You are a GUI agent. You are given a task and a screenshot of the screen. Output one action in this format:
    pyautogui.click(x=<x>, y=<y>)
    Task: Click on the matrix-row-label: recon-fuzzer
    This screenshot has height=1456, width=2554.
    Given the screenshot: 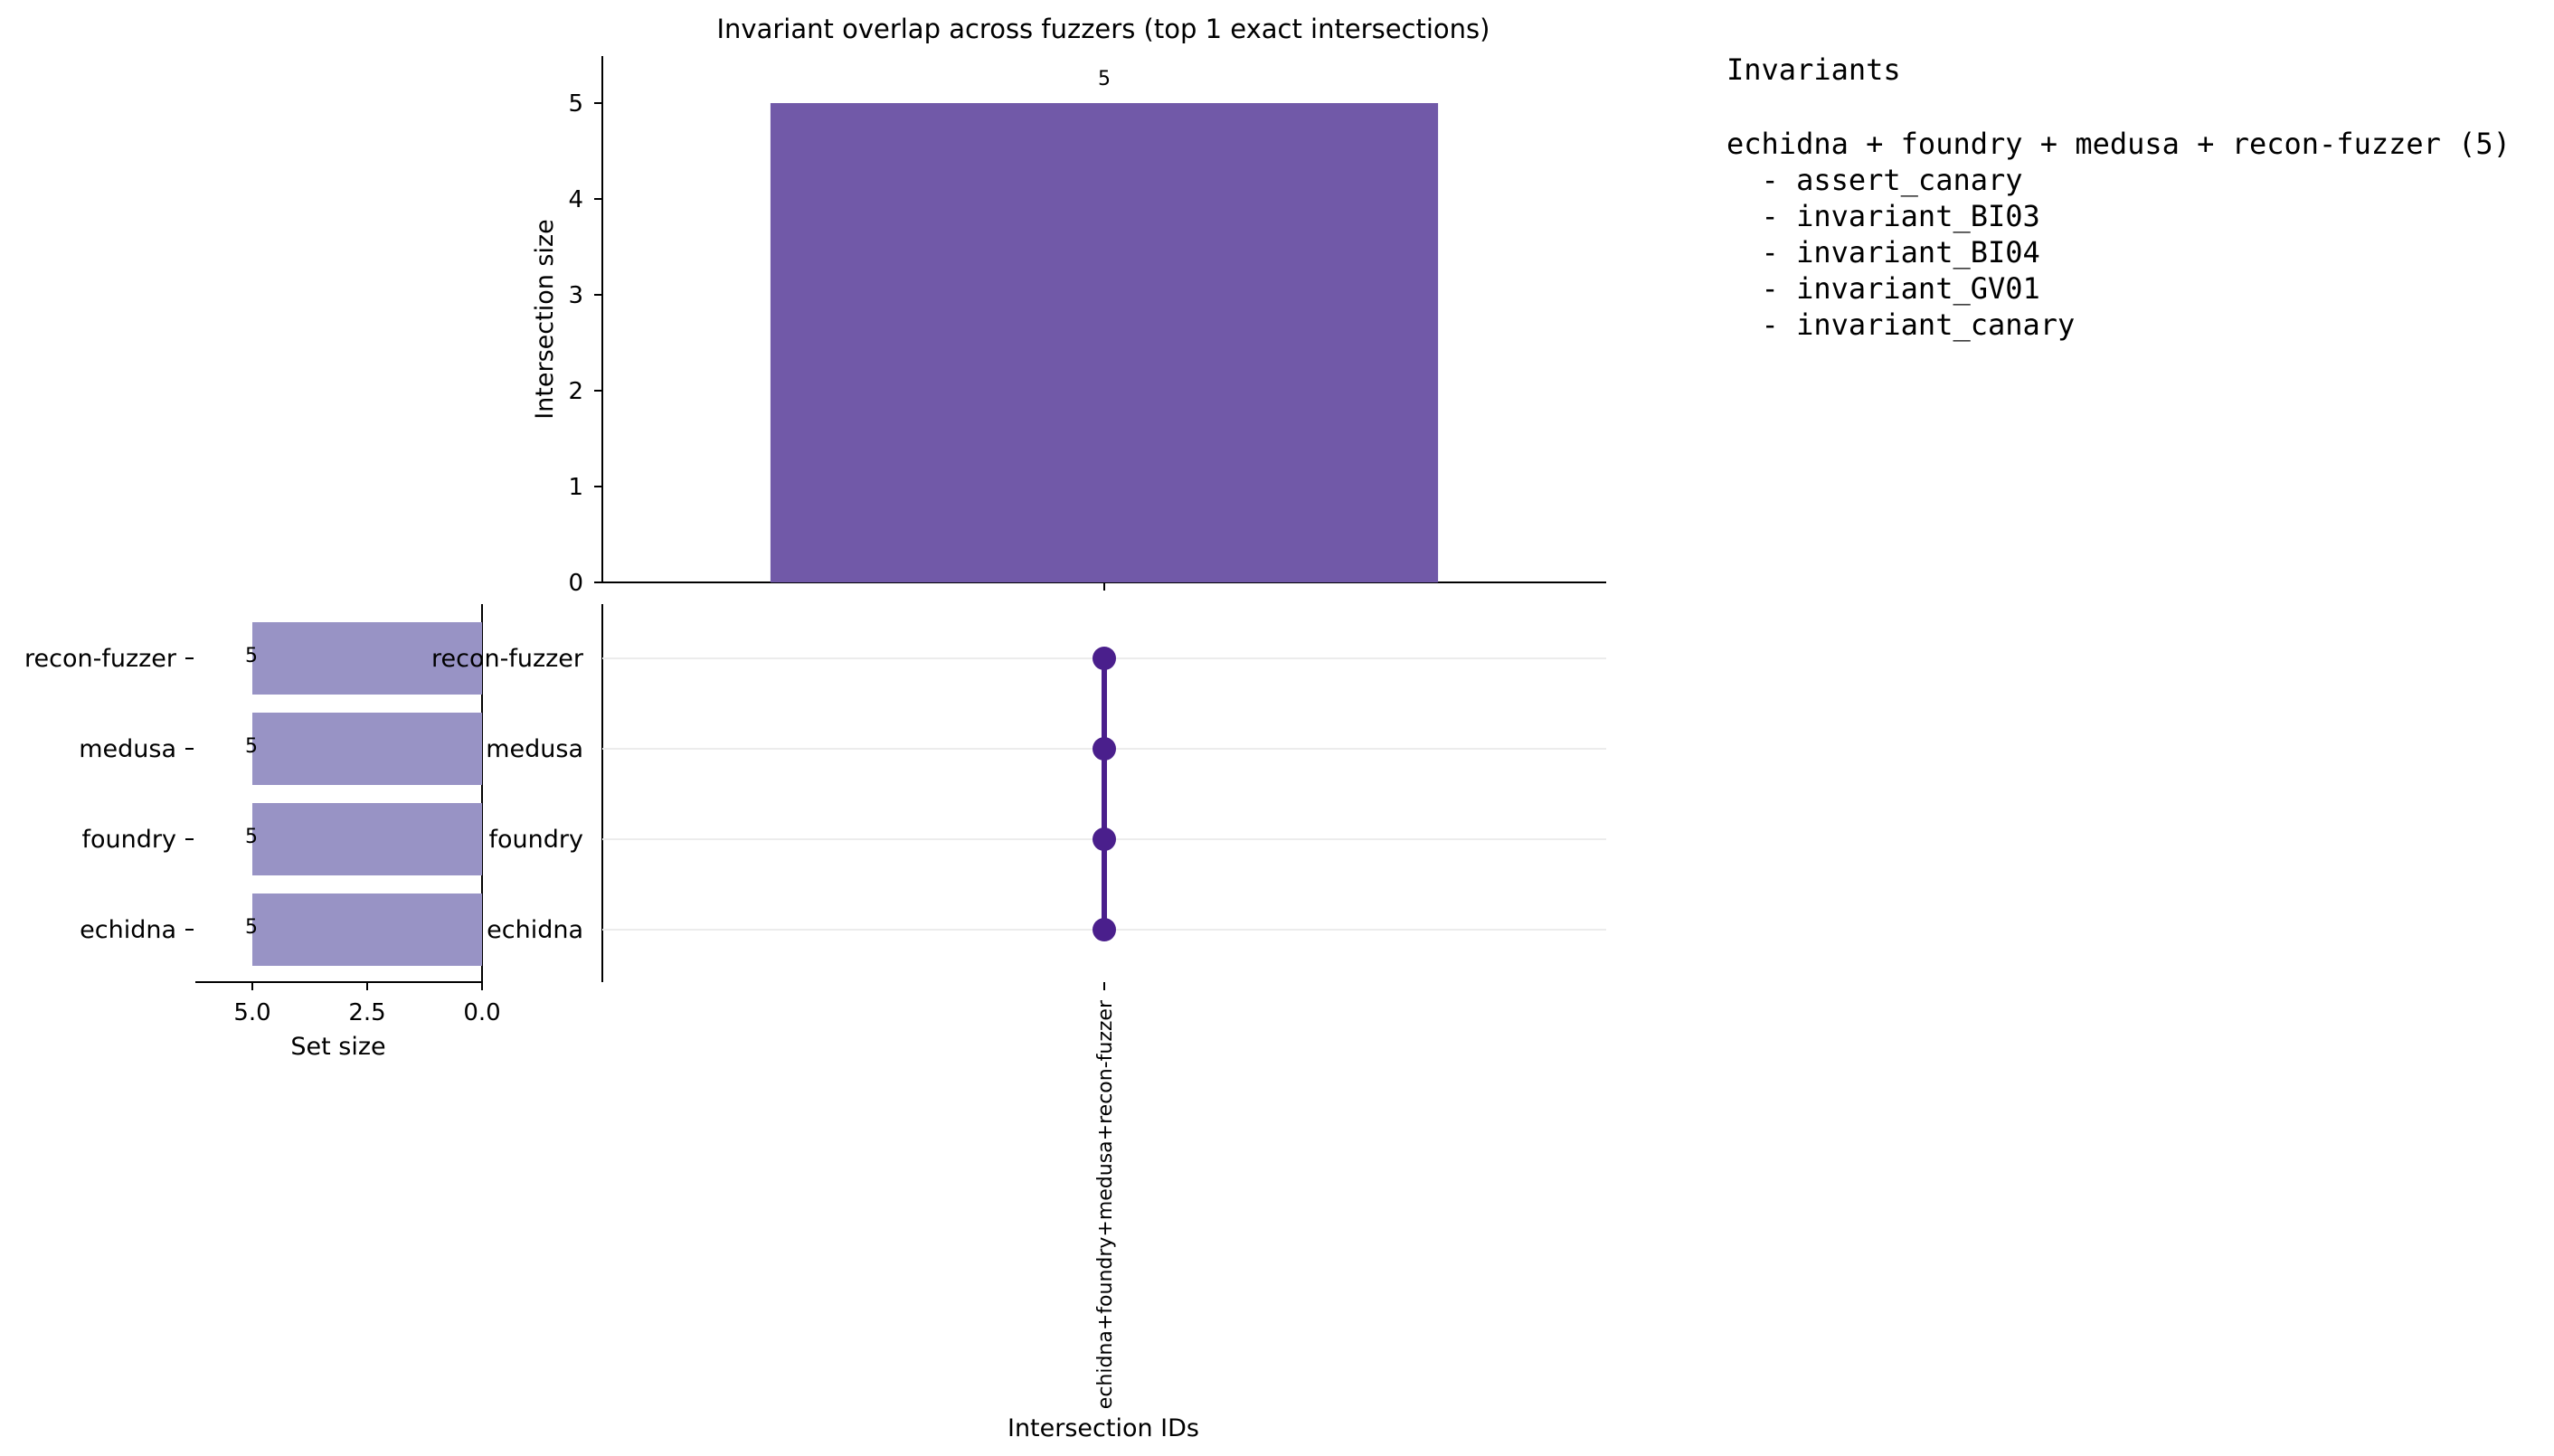 What is the action you would take?
    pyautogui.click(x=507, y=659)
    